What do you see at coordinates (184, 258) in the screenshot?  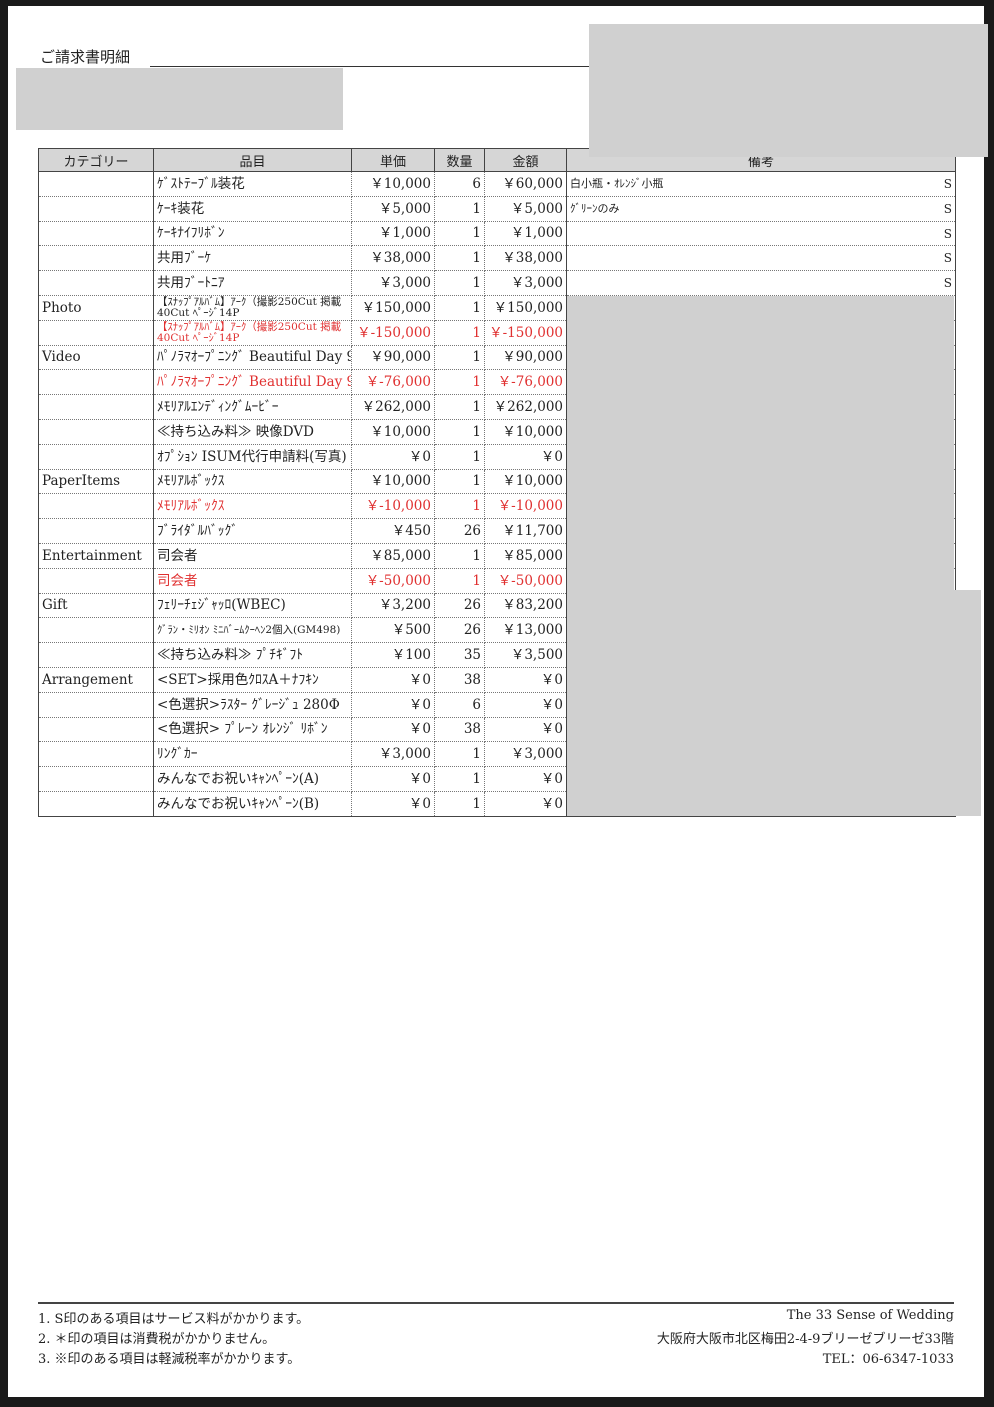 I see `item-cell-text: 共用ﾌﾞｰｹ` at bounding box center [184, 258].